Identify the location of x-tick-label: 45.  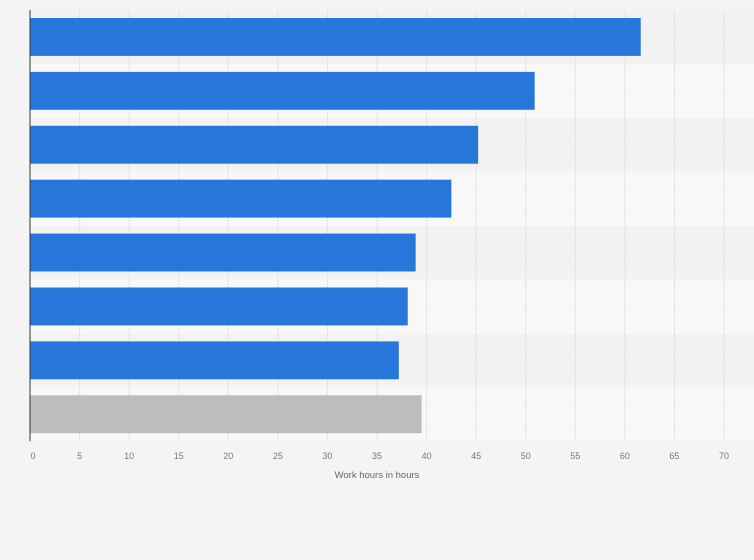
(476, 456).